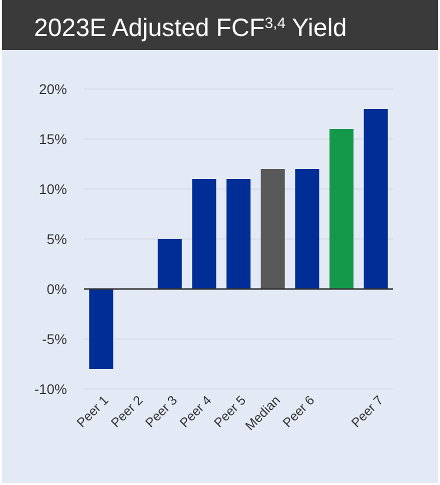 This screenshot has width=440, height=485. Describe the element at coordinates (52, 88) in the screenshot. I see `y-tick-label: 20%` at that location.